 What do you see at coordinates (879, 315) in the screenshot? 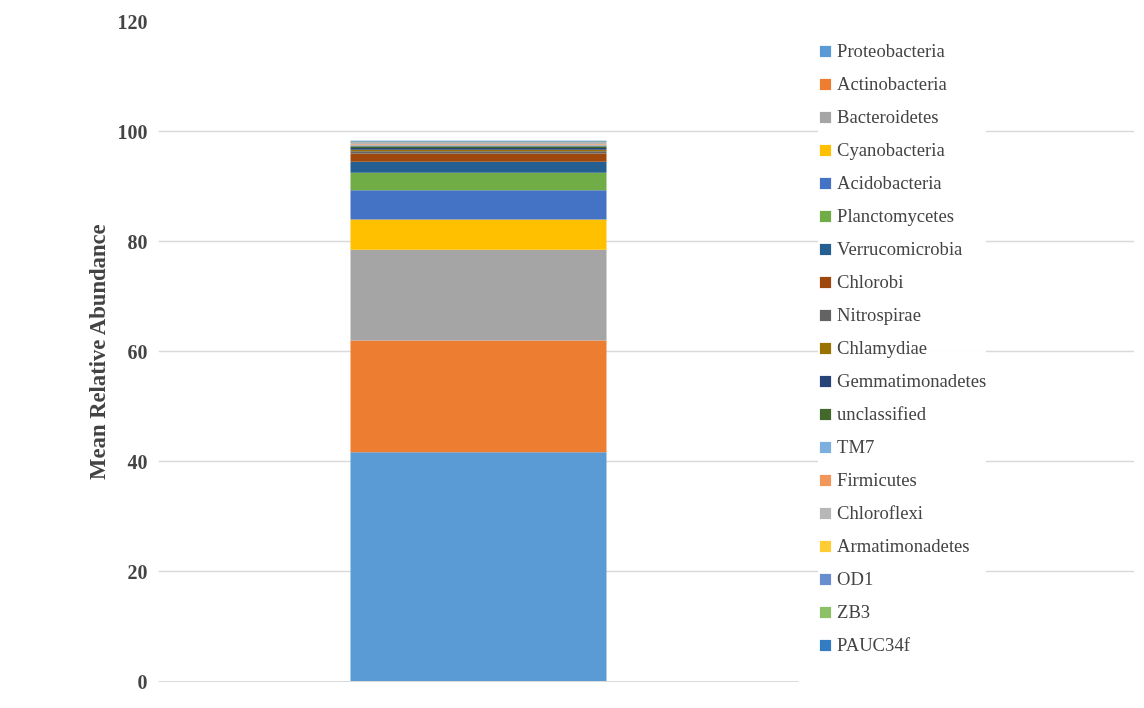
I see `legend-label: Nitrospirae` at bounding box center [879, 315].